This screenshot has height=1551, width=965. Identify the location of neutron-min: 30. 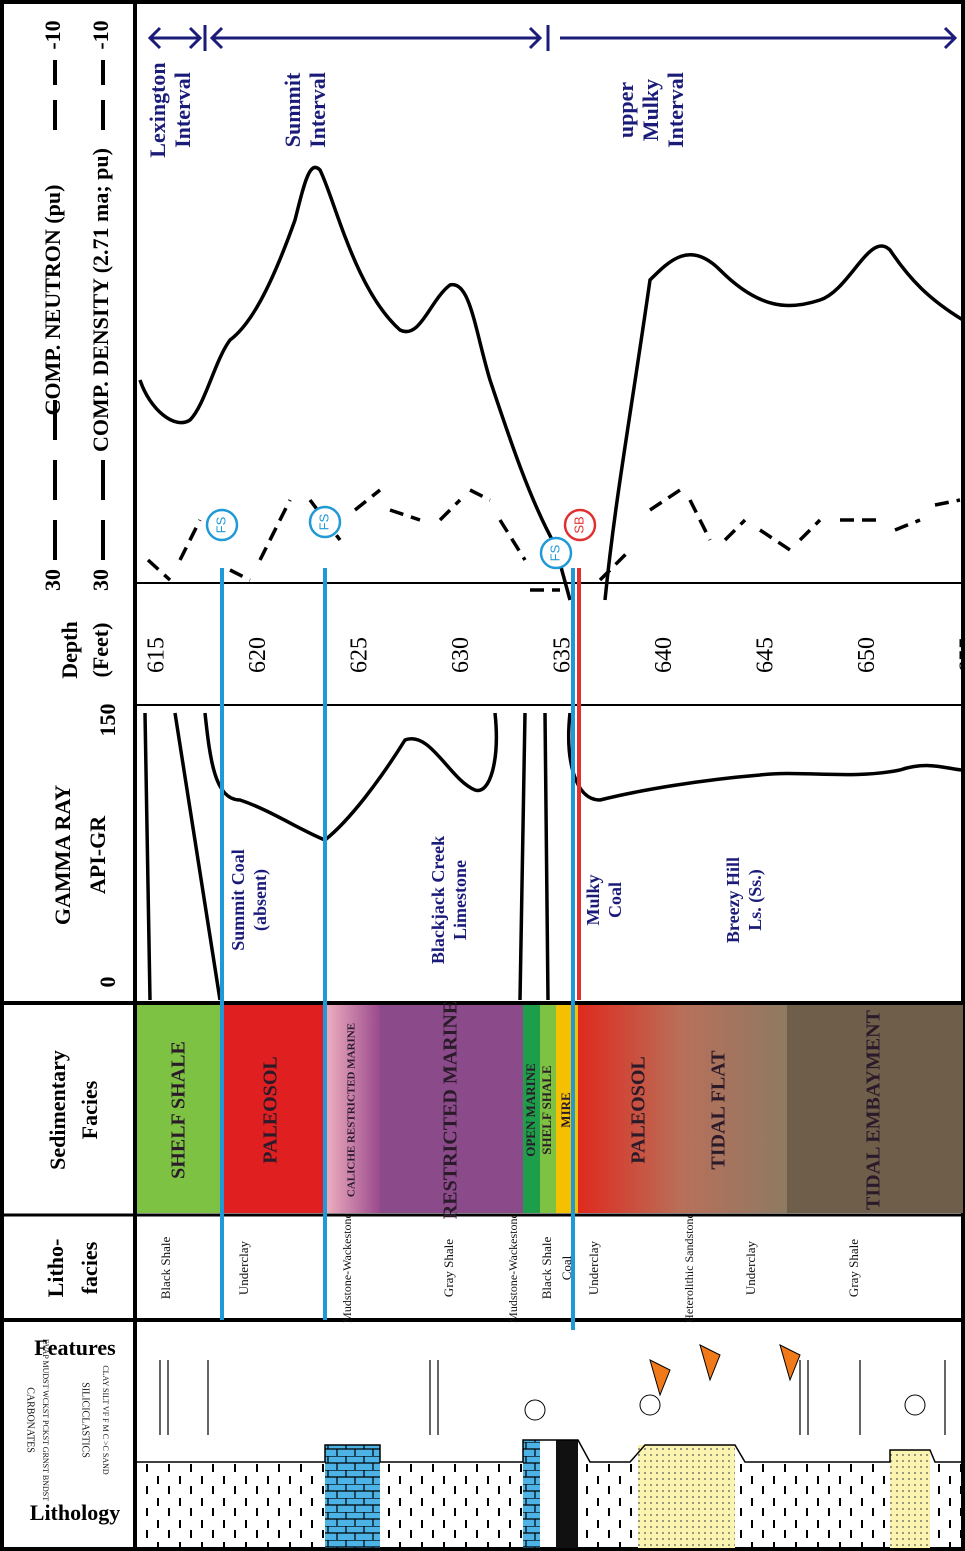
(52, 580).